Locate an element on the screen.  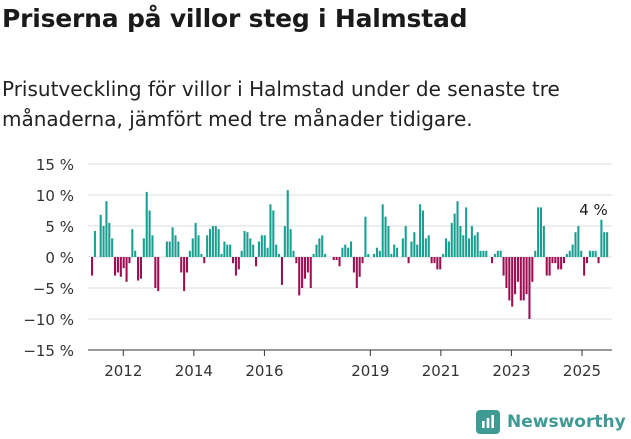
chart-title: Priserna på villor steg i Halmstad is located at coordinates (235, 18).